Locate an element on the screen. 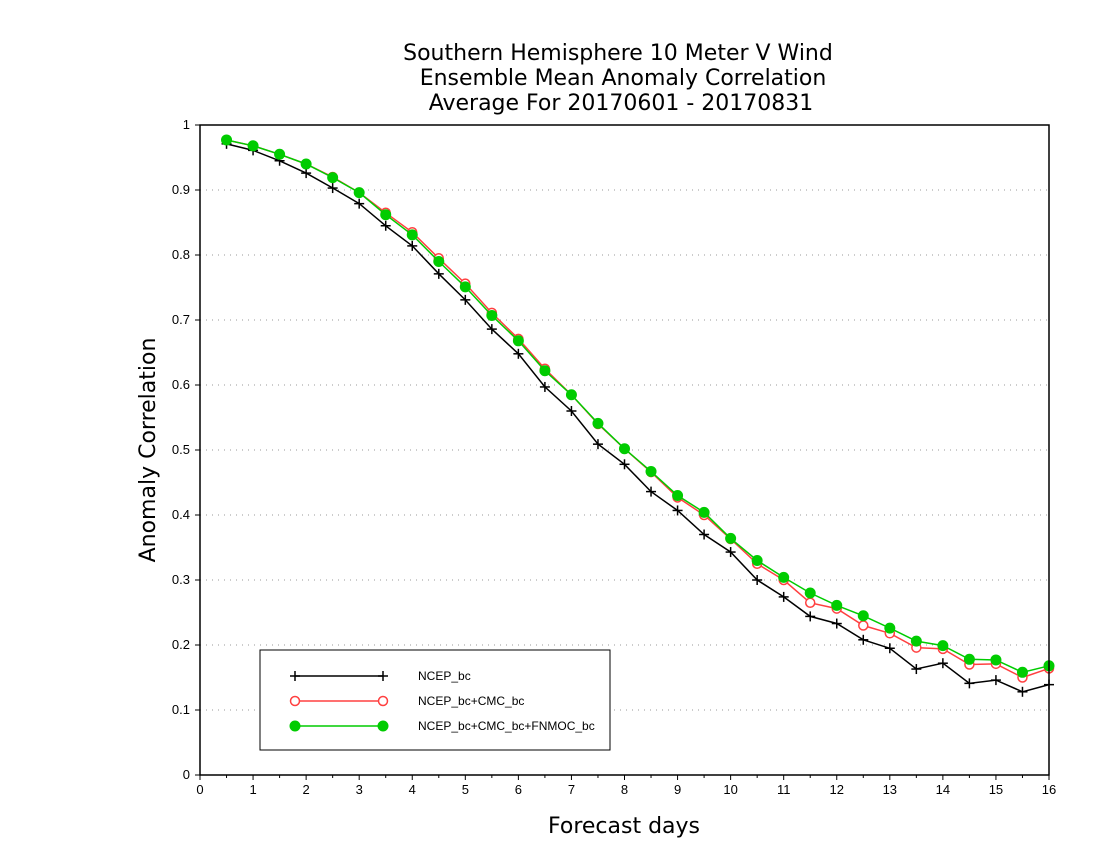 The height and width of the screenshot is (850, 1100). y-tick-label: 0.3 is located at coordinates (181, 579).